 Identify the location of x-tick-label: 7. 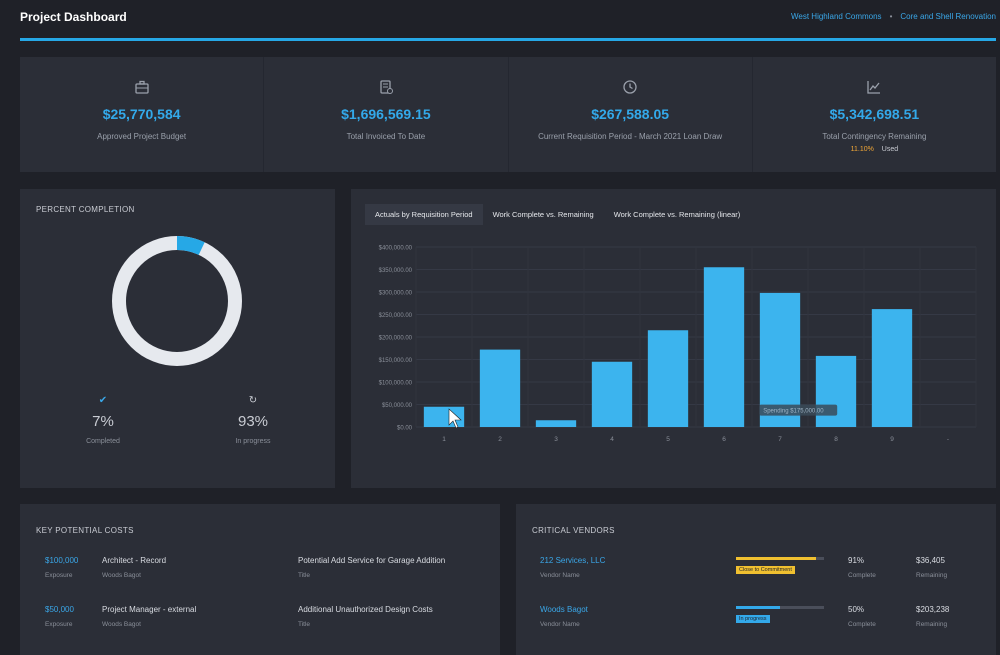
(780, 439).